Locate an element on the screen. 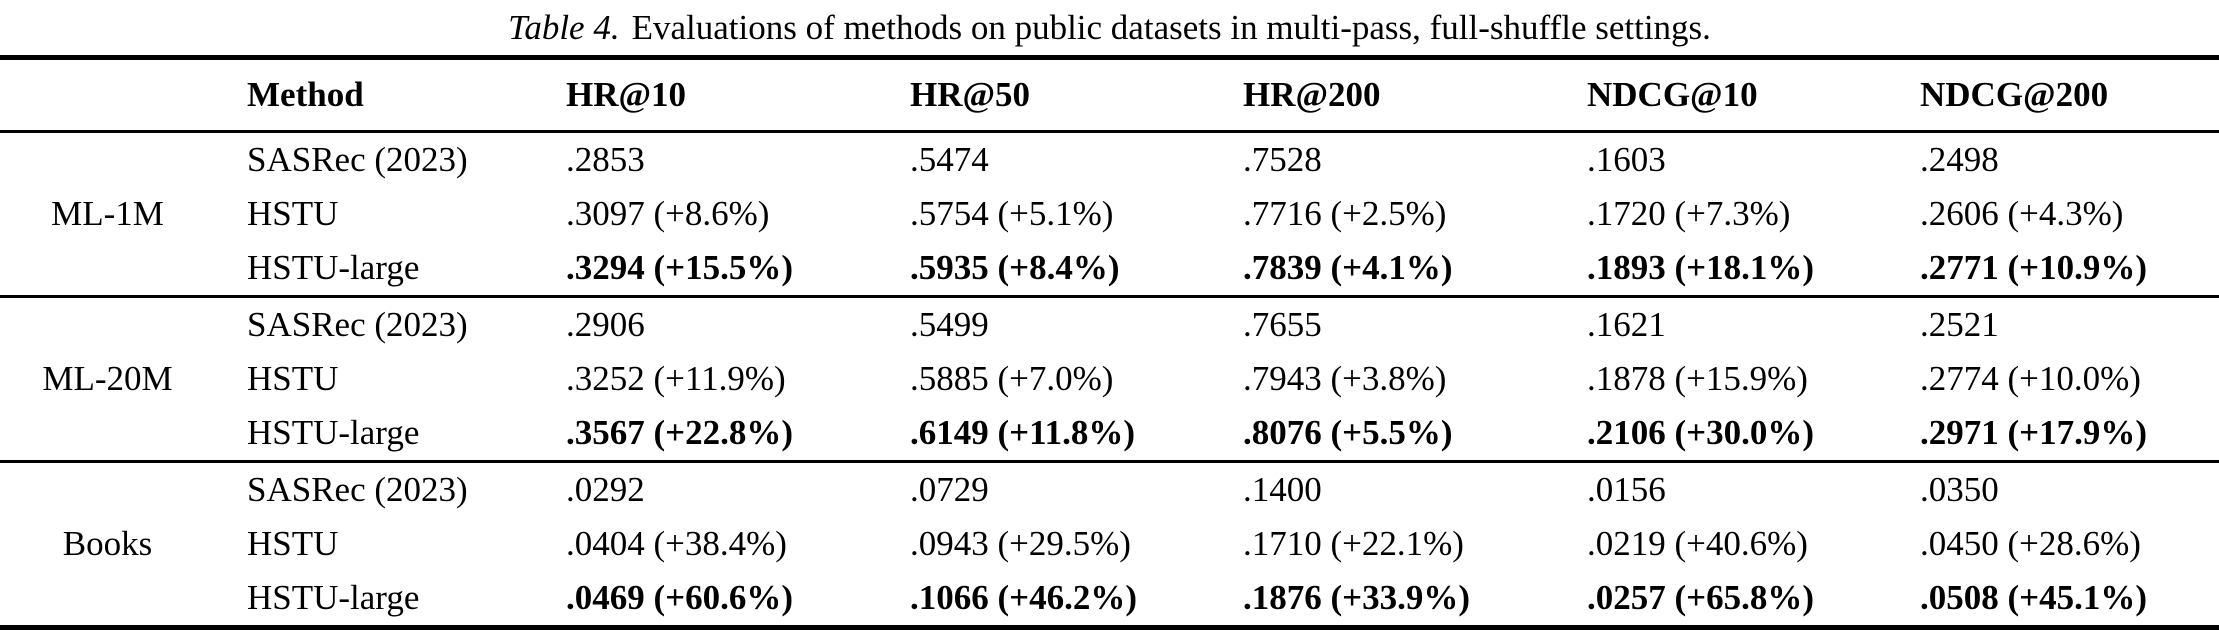 The image size is (2219, 638). metric-cell: .5754 (+5.1%) is located at coordinates (1012, 213).